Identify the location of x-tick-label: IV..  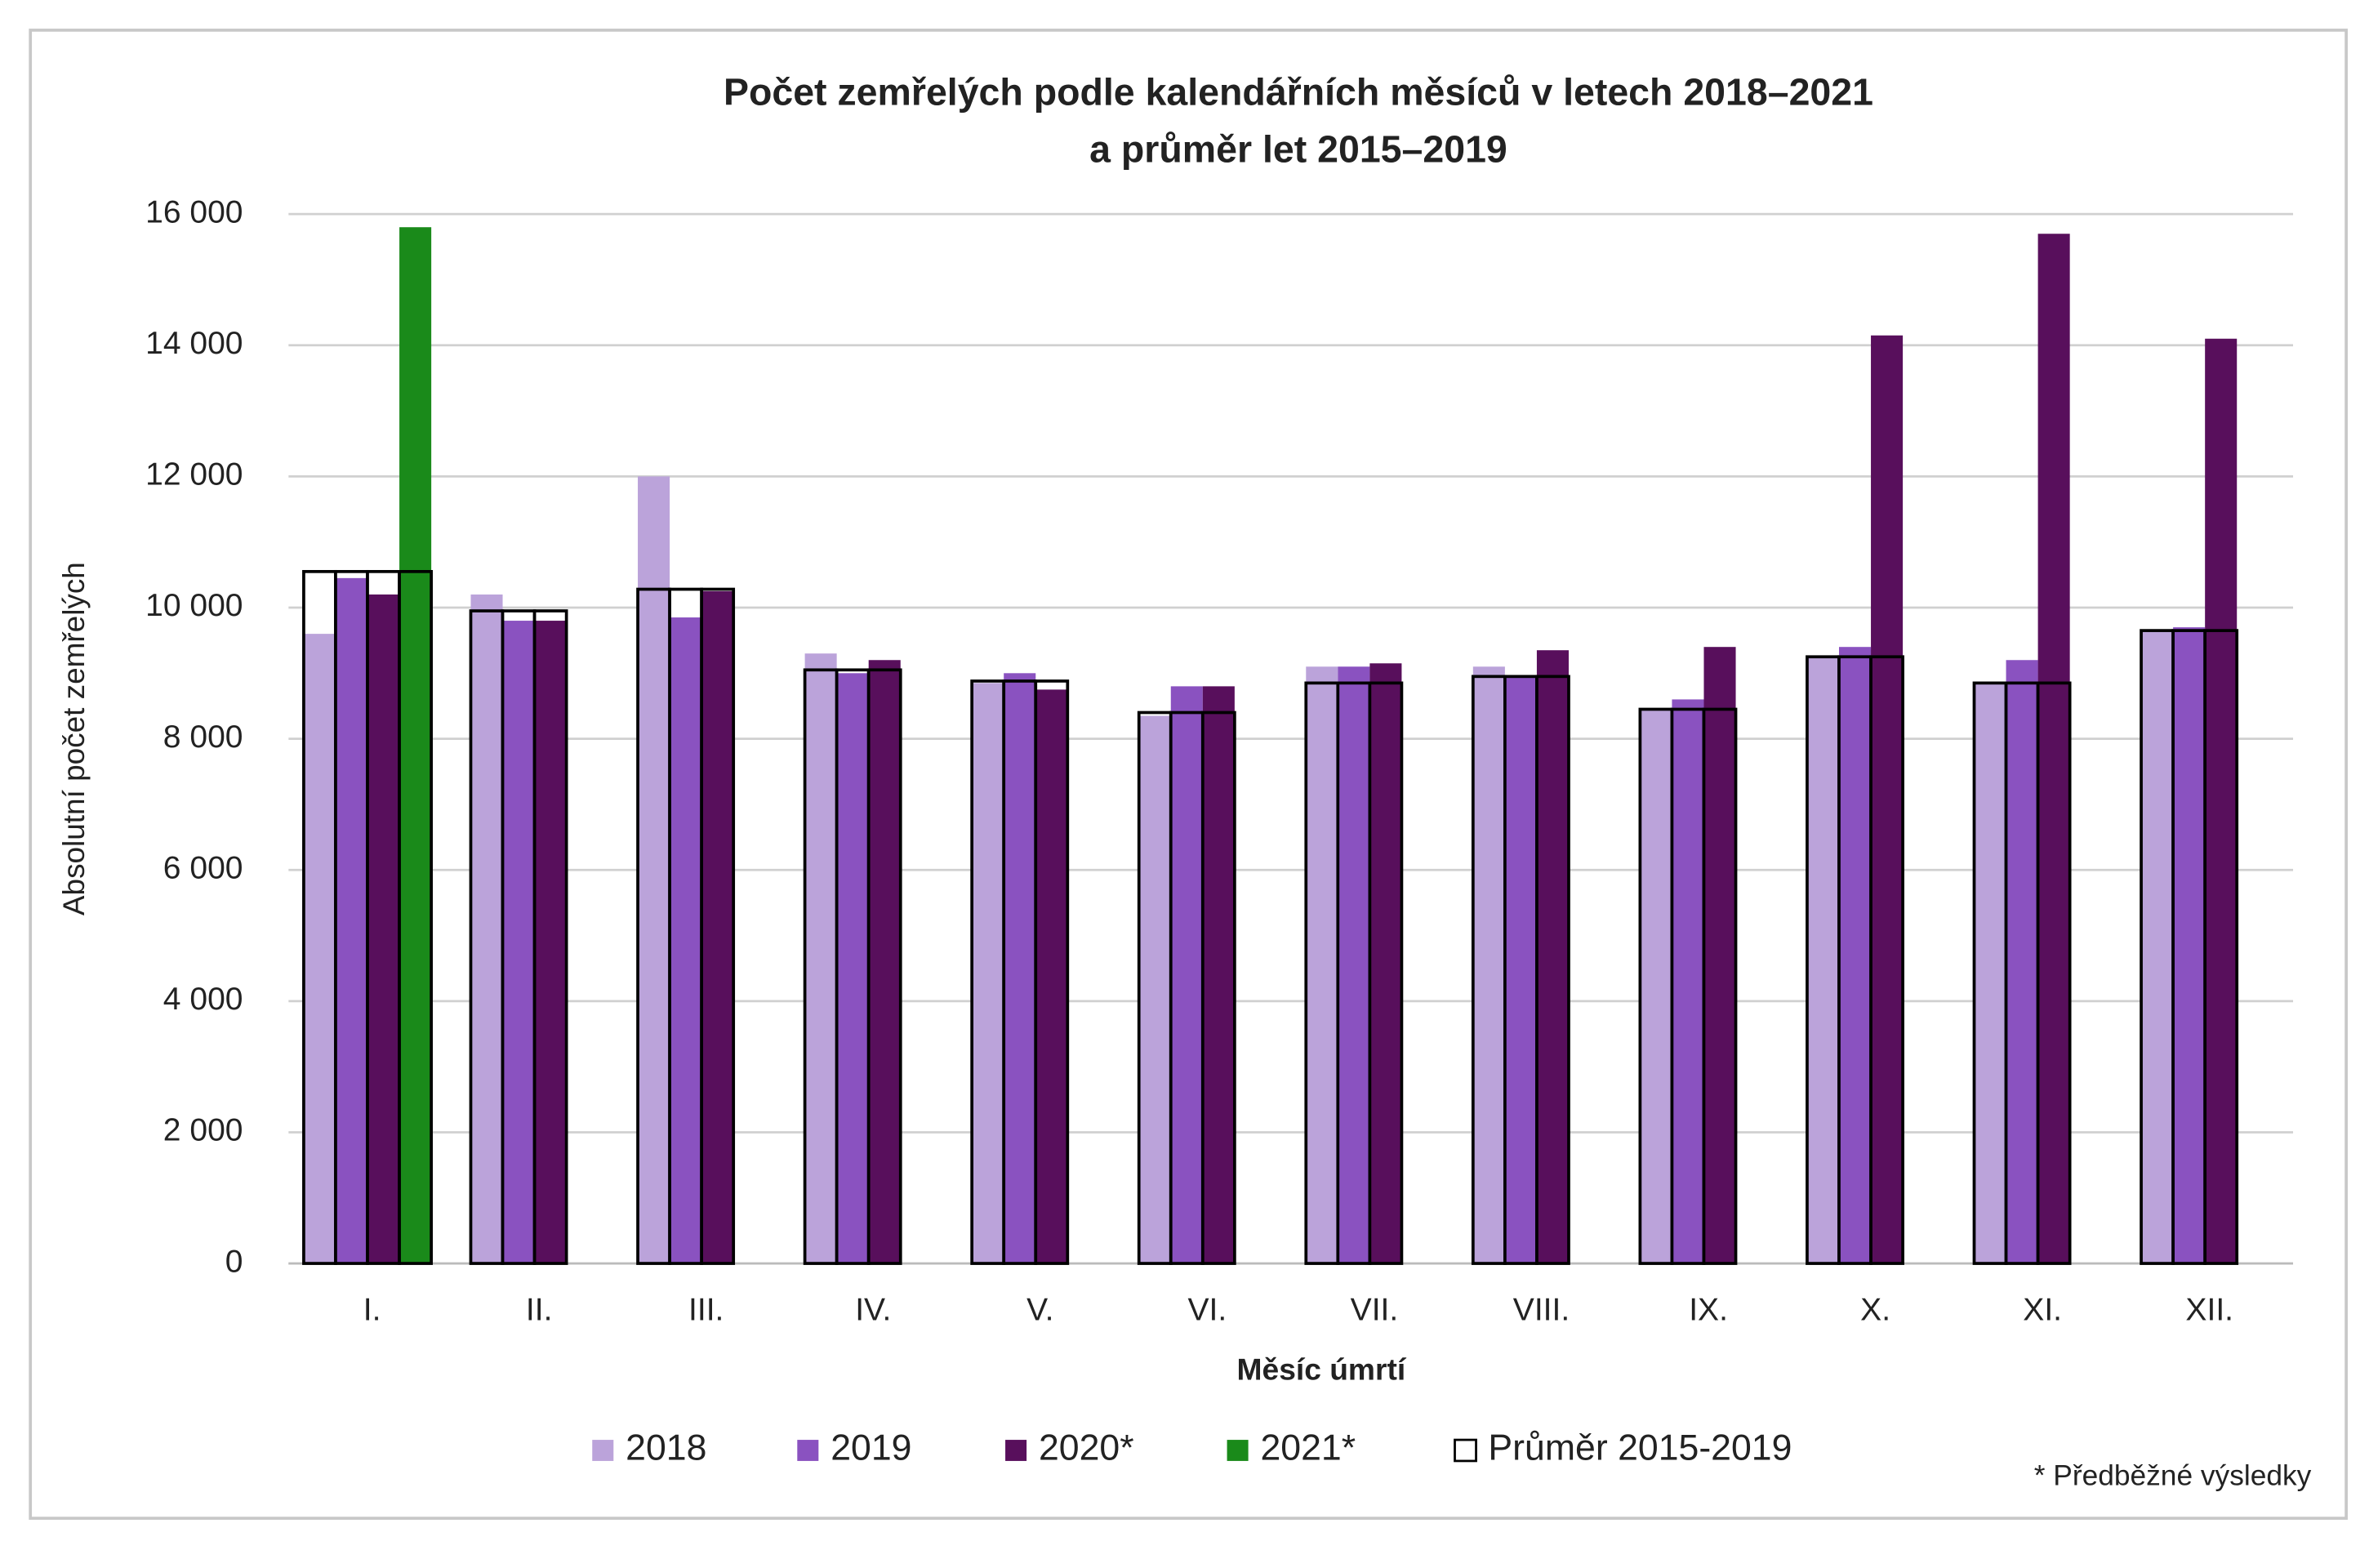
(873, 1310).